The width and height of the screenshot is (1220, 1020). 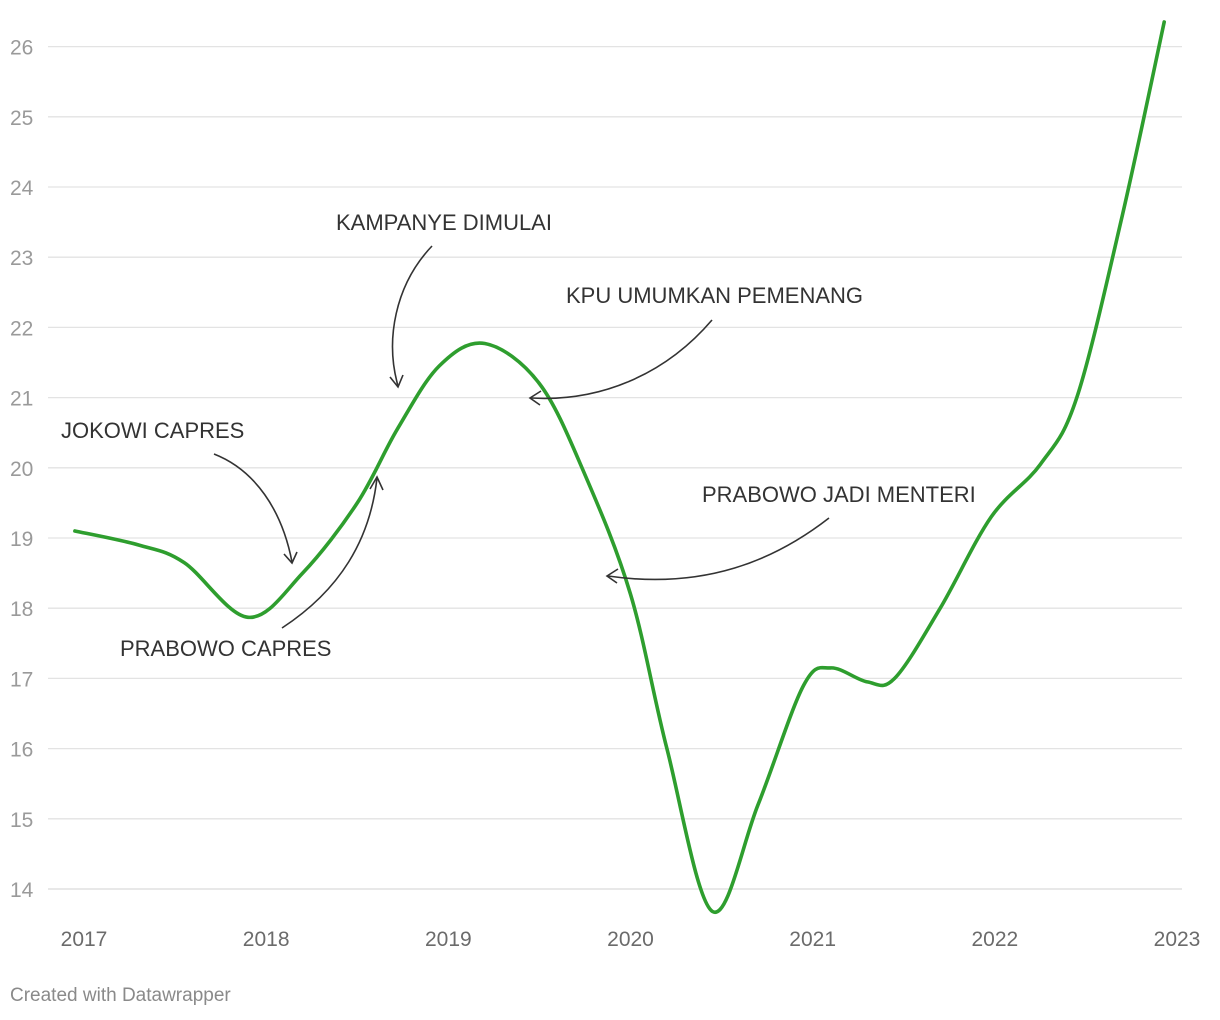 What do you see at coordinates (21, 258) in the screenshot?
I see `y-tick-label: 23` at bounding box center [21, 258].